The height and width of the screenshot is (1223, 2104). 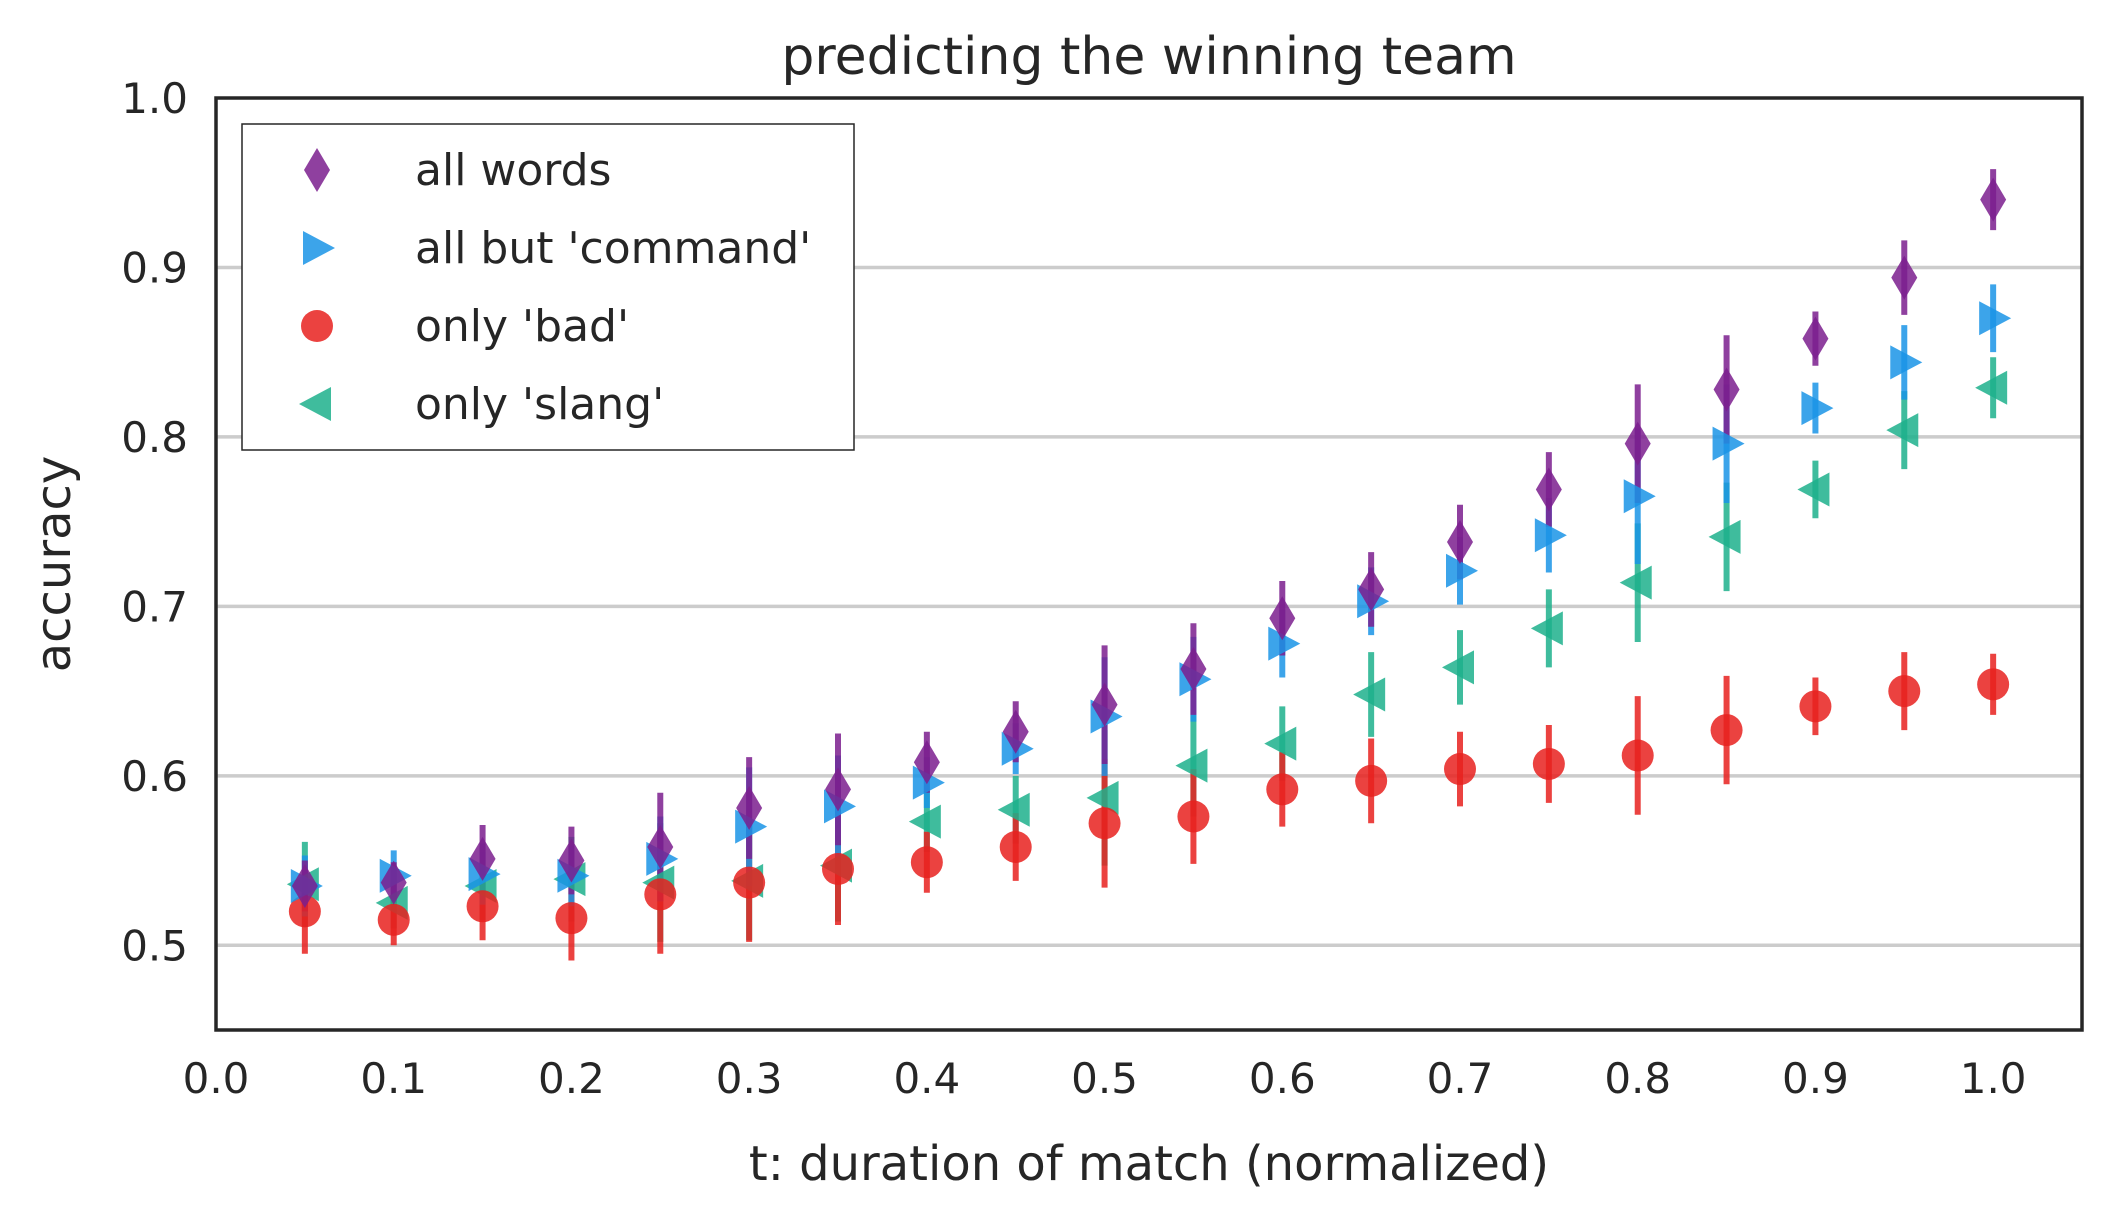 What do you see at coordinates (1282, 1078) in the screenshot?
I see `x-tick-label: 0.6` at bounding box center [1282, 1078].